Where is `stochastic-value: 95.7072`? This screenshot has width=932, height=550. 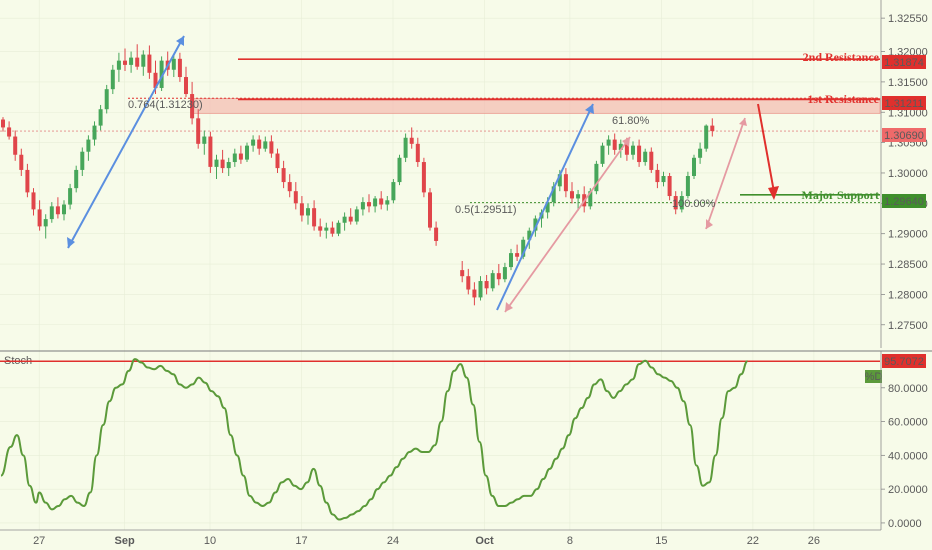 stochastic-value: 95.7072 is located at coordinates (904, 362).